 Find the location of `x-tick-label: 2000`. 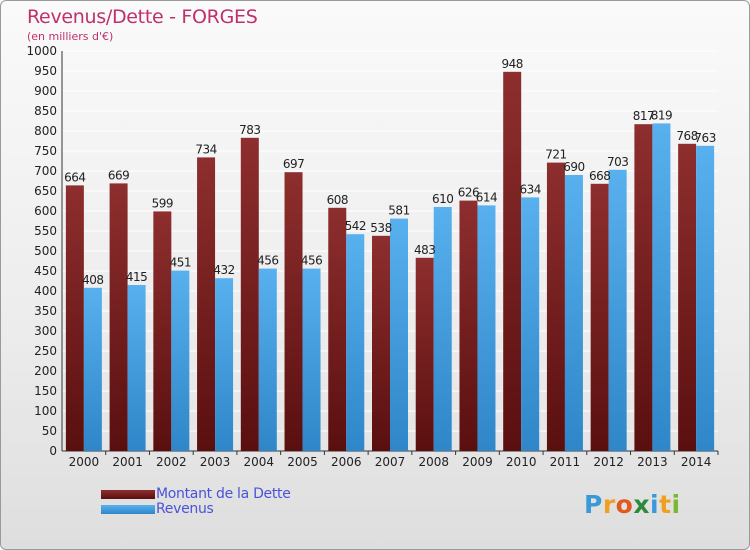

x-tick-label: 2000 is located at coordinates (84, 462).